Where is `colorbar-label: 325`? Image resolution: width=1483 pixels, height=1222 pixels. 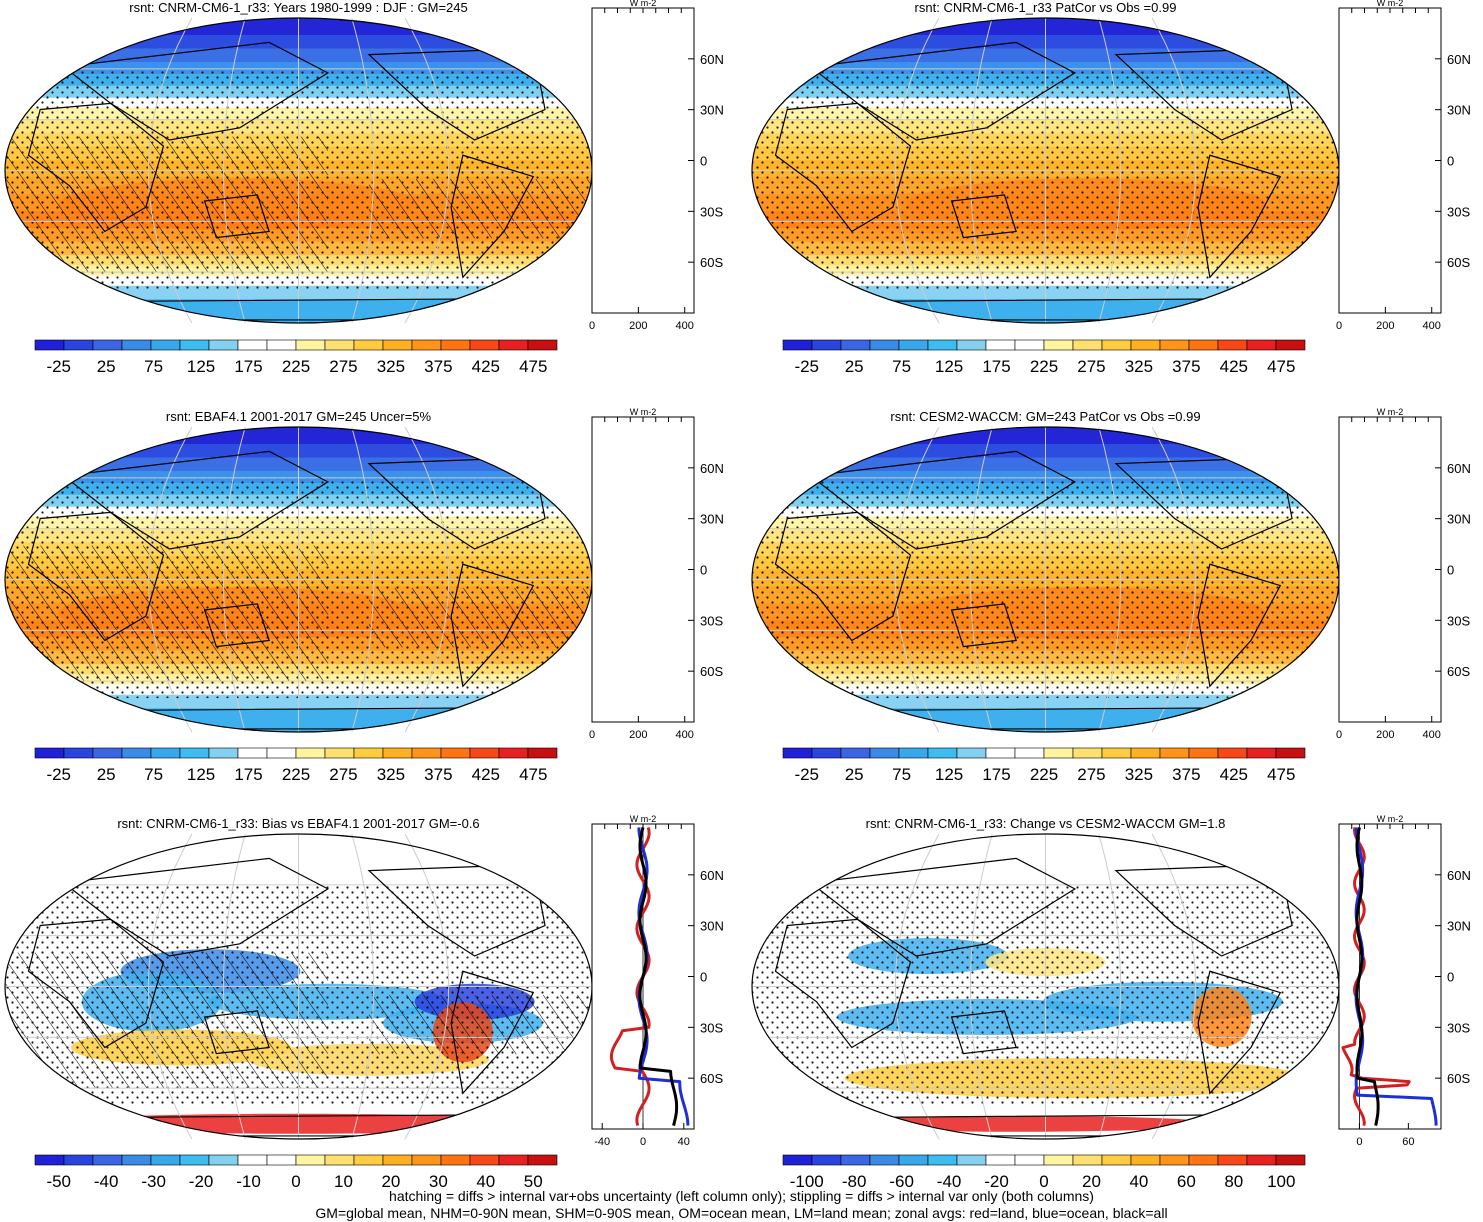 colorbar-label: 325 is located at coordinates (1139, 366).